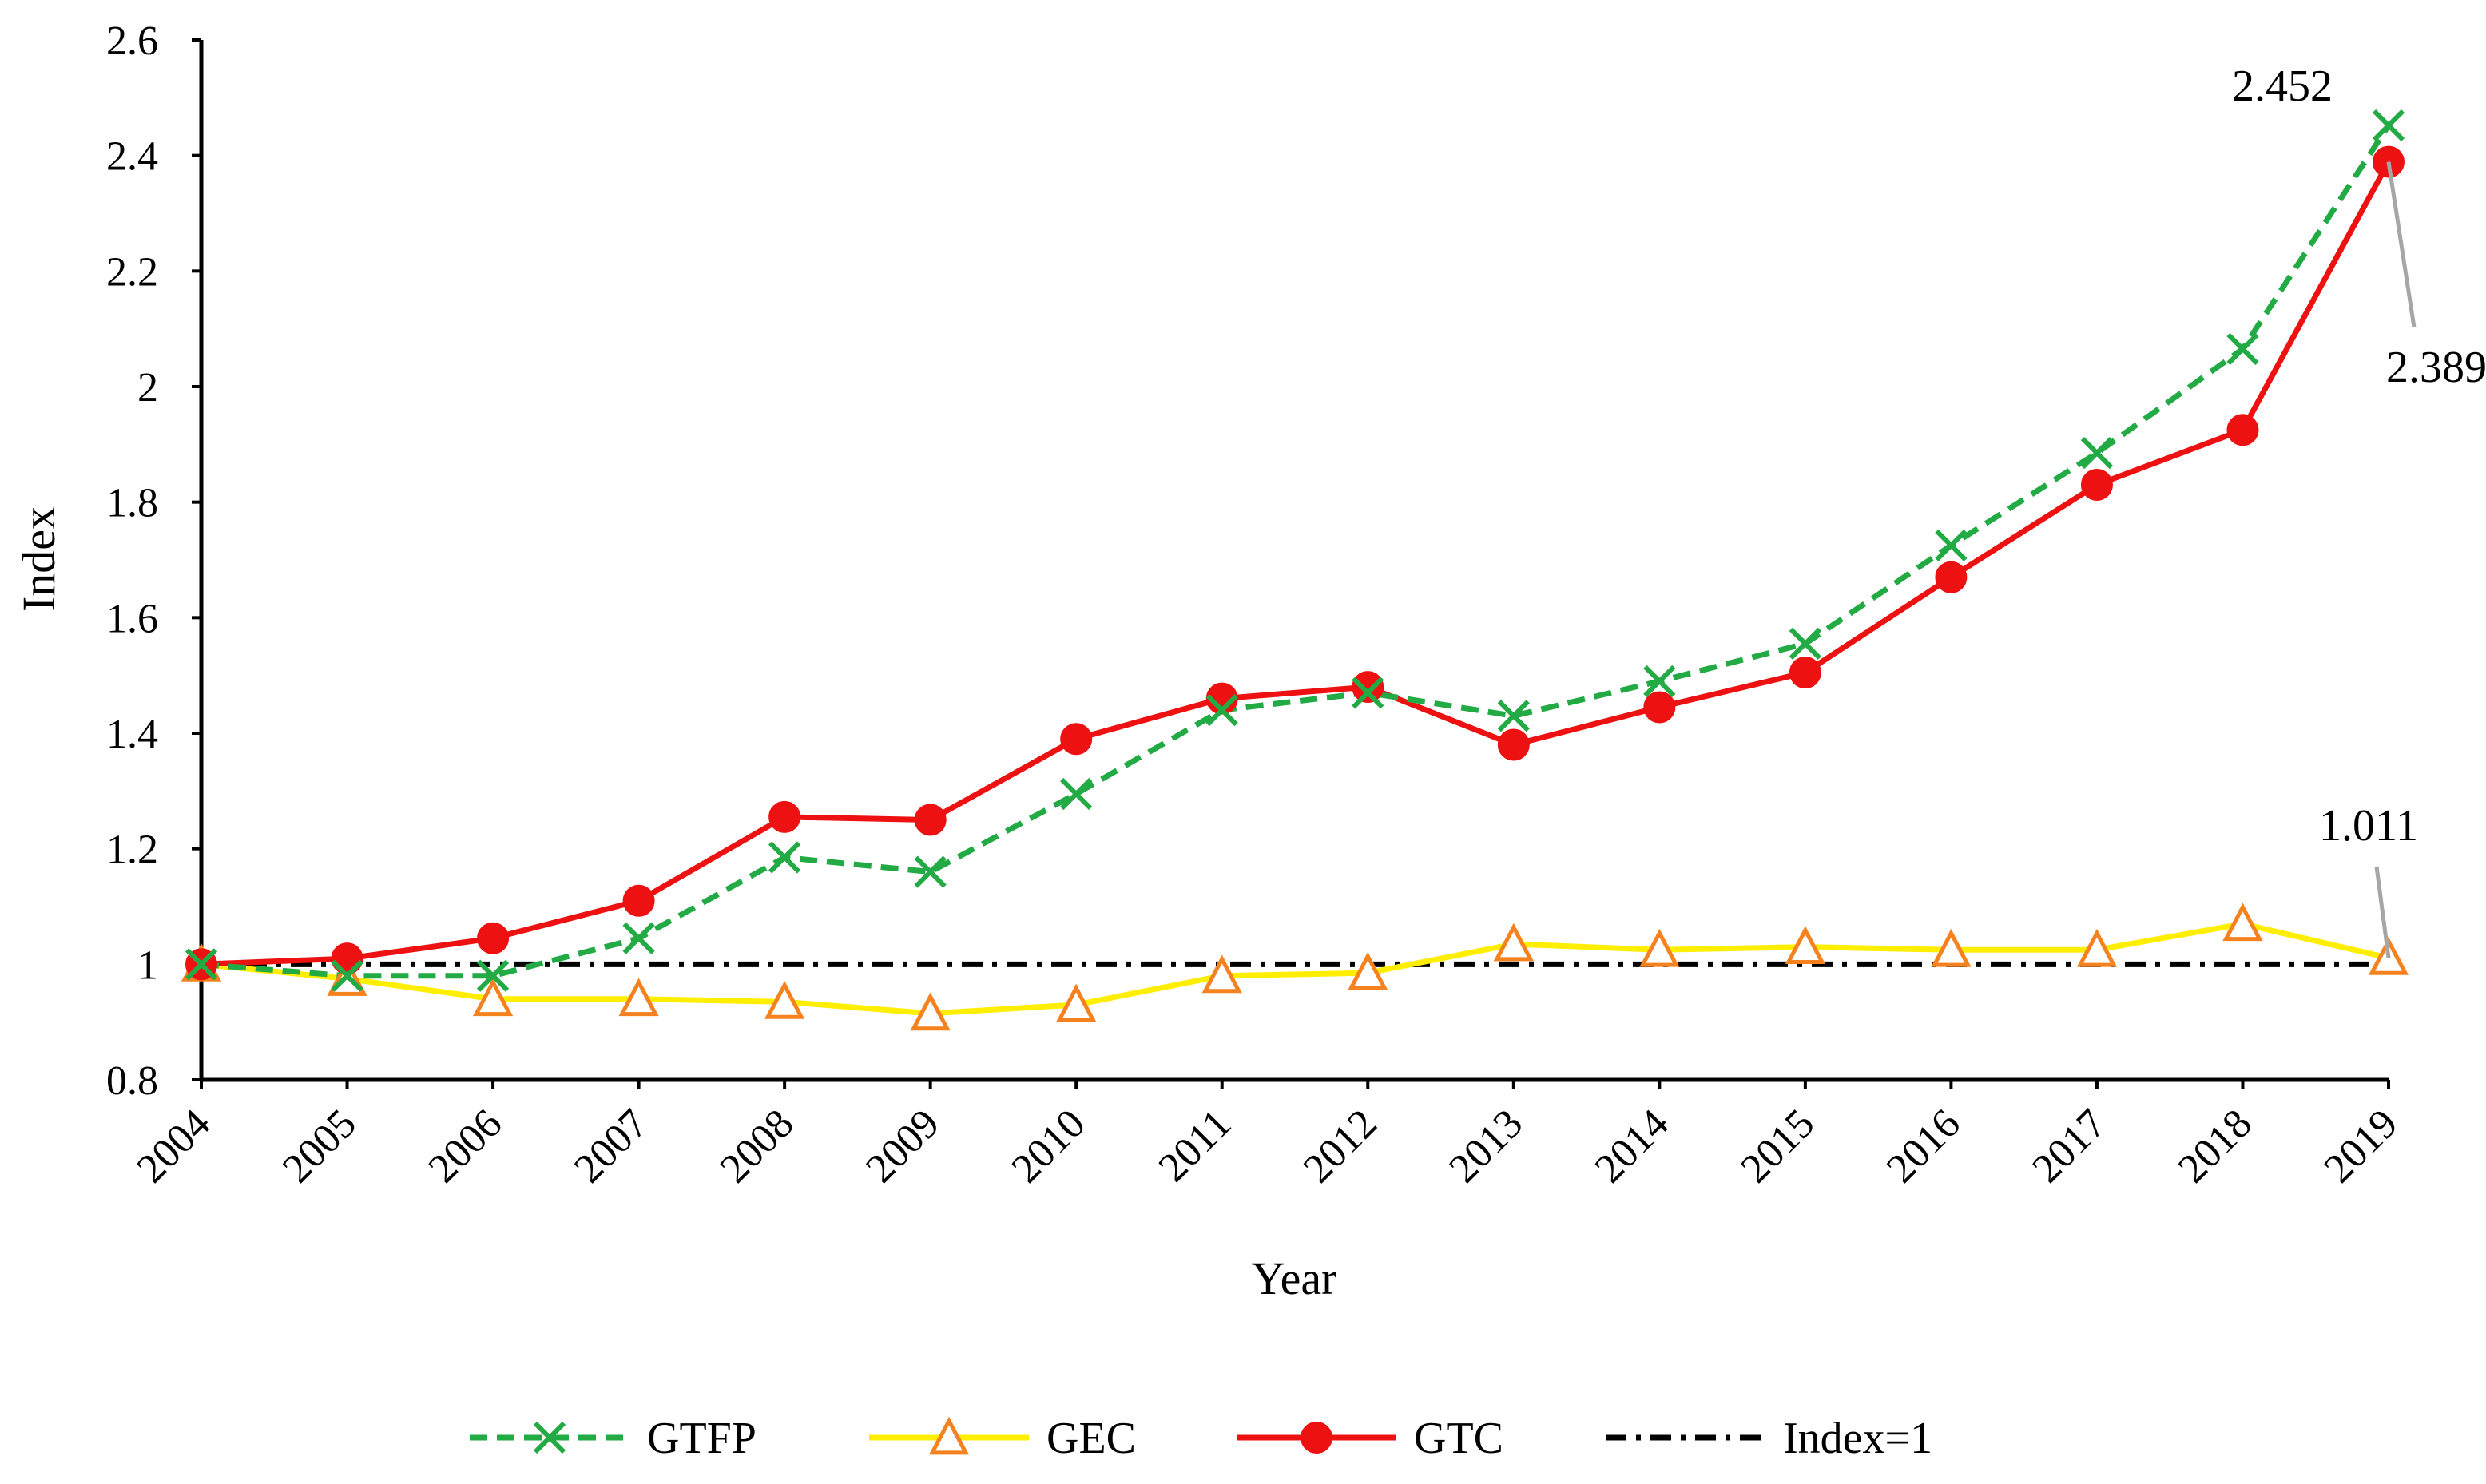  What do you see at coordinates (2069, 1146) in the screenshot?
I see `x-tick-label: 2017` at bounding box center [2069, 1146].